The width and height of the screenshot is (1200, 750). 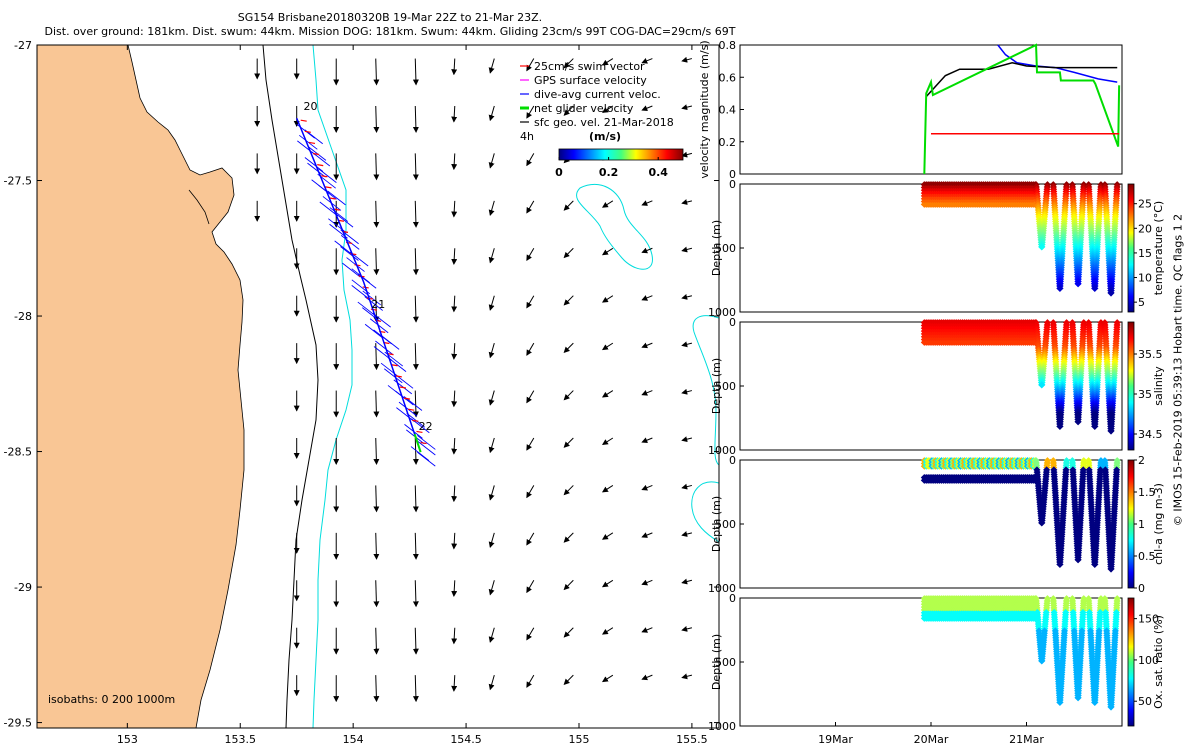 What do you see at coordinates (658, 172) in the screenshot?
I see `colorbar-tick-label: 0.4` at bounding box center [658, 172].